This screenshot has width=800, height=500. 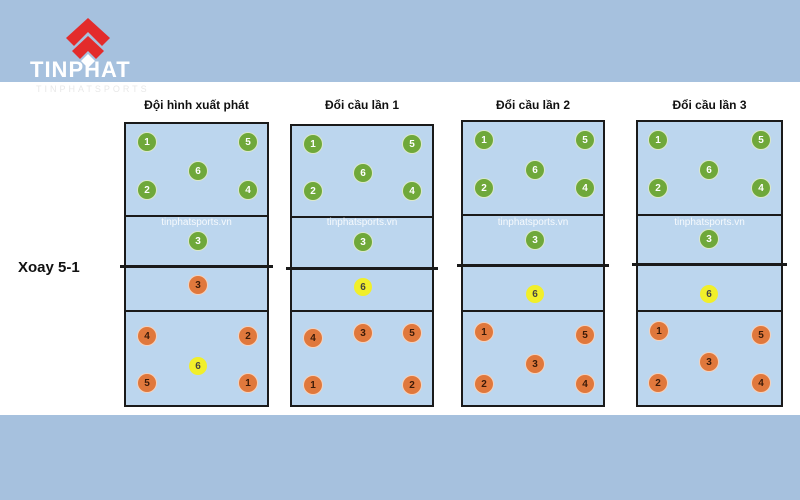 I want to click on court-title: Đổi cầu lần 2, so click(x=533, y=105).